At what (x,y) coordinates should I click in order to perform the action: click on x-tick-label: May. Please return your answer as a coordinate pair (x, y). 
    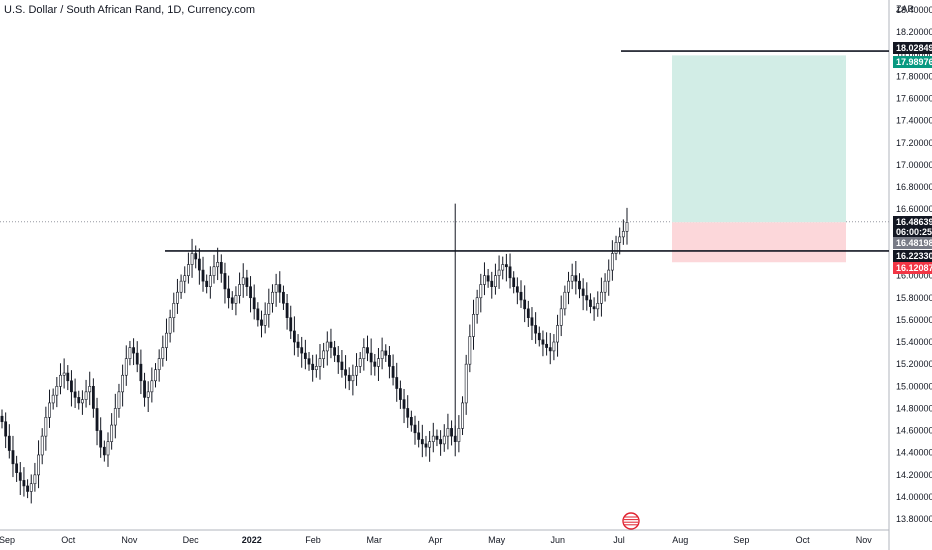
    Looking at the image, I should click on (497, 540).